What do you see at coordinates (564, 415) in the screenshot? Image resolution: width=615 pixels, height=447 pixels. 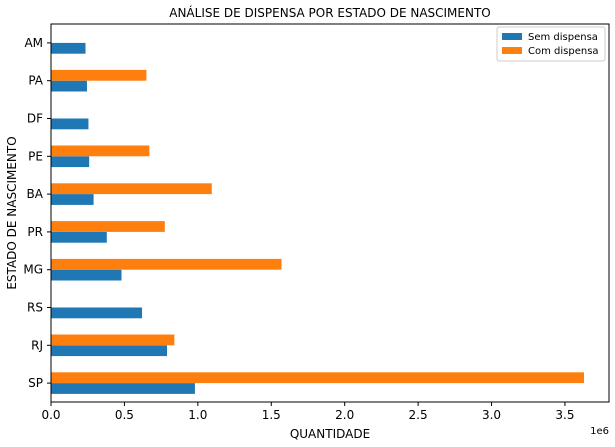 I see `x-tick-label: 3.5` at bounding box center [564, 415].